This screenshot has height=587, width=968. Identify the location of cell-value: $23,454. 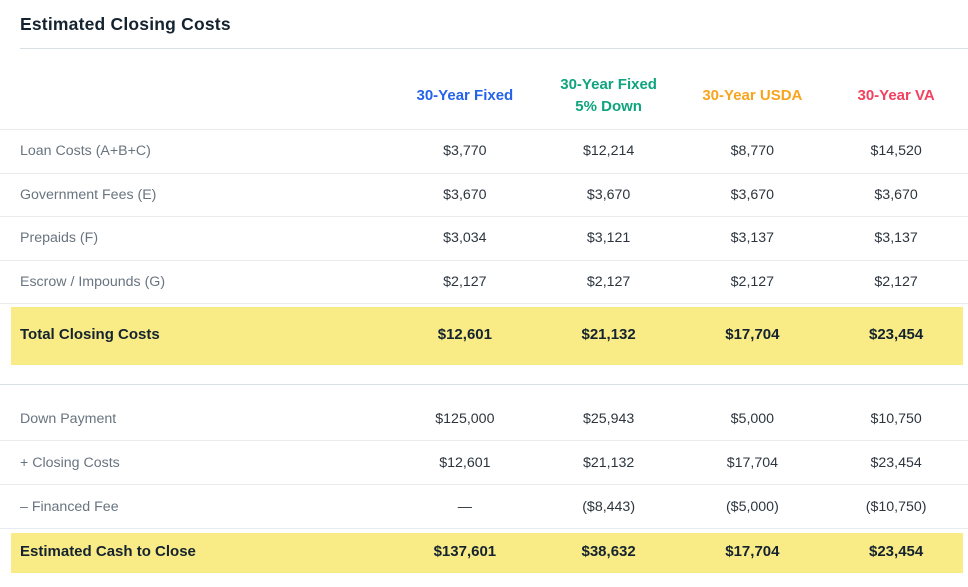
(896, 462).